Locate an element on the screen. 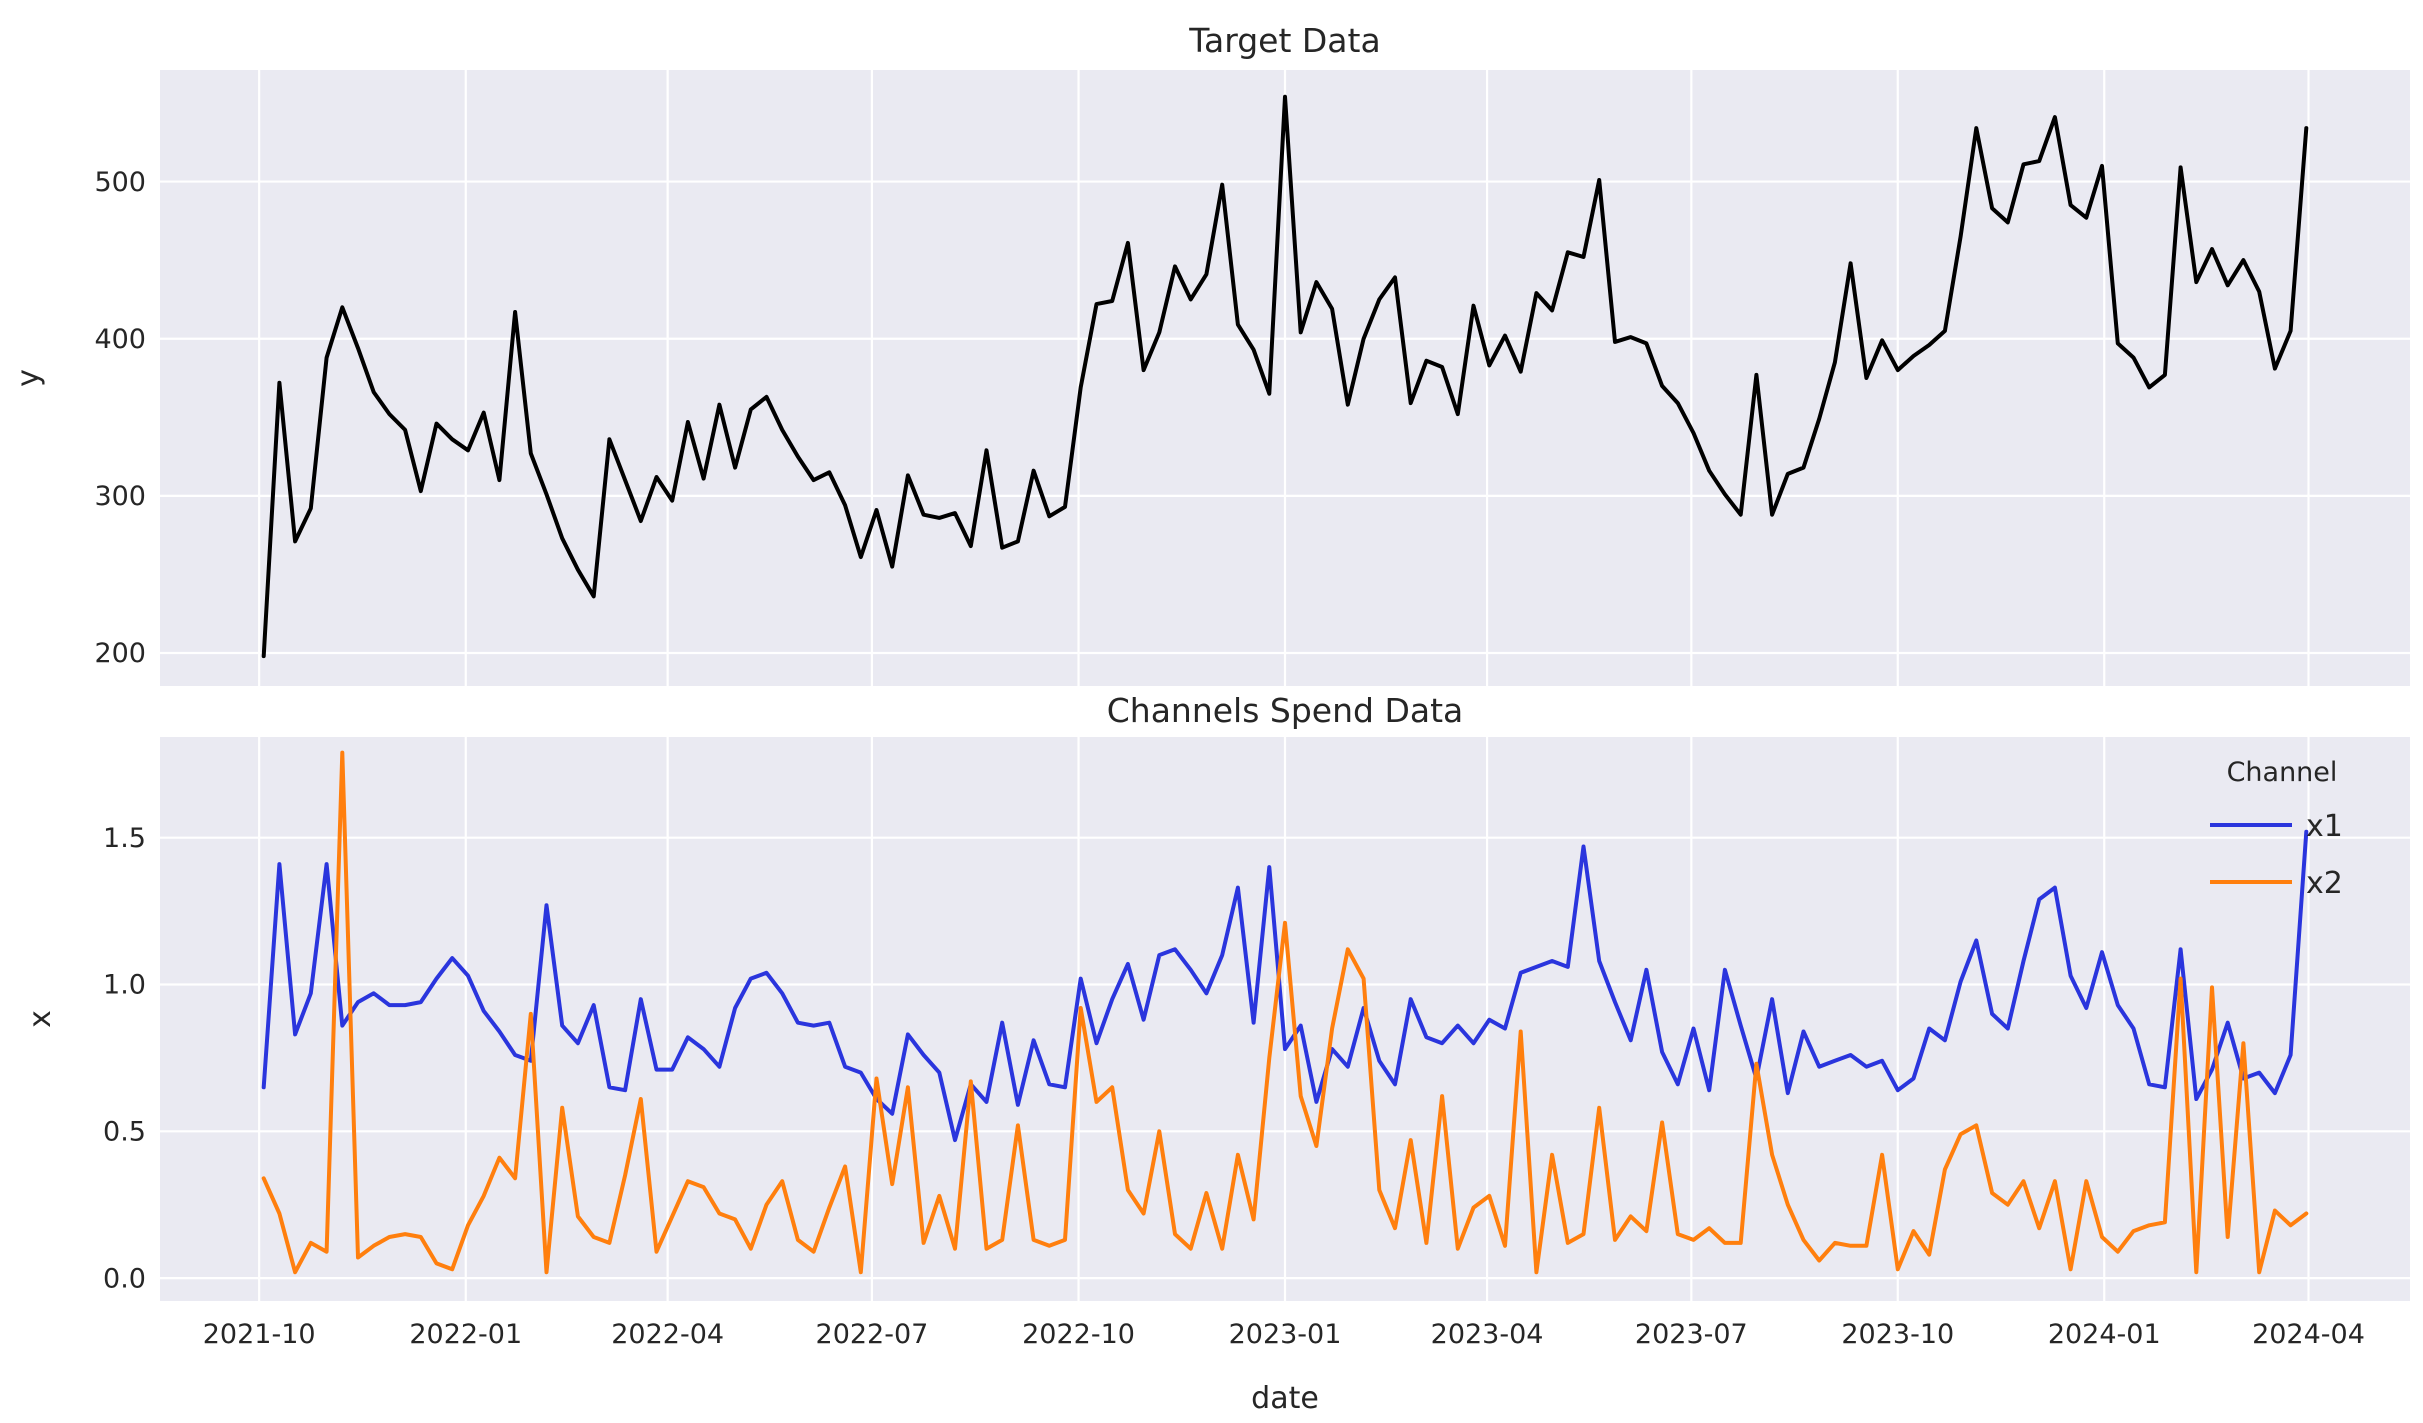  legend: Channel x1 x2 is located at coordinates (2276, 829).